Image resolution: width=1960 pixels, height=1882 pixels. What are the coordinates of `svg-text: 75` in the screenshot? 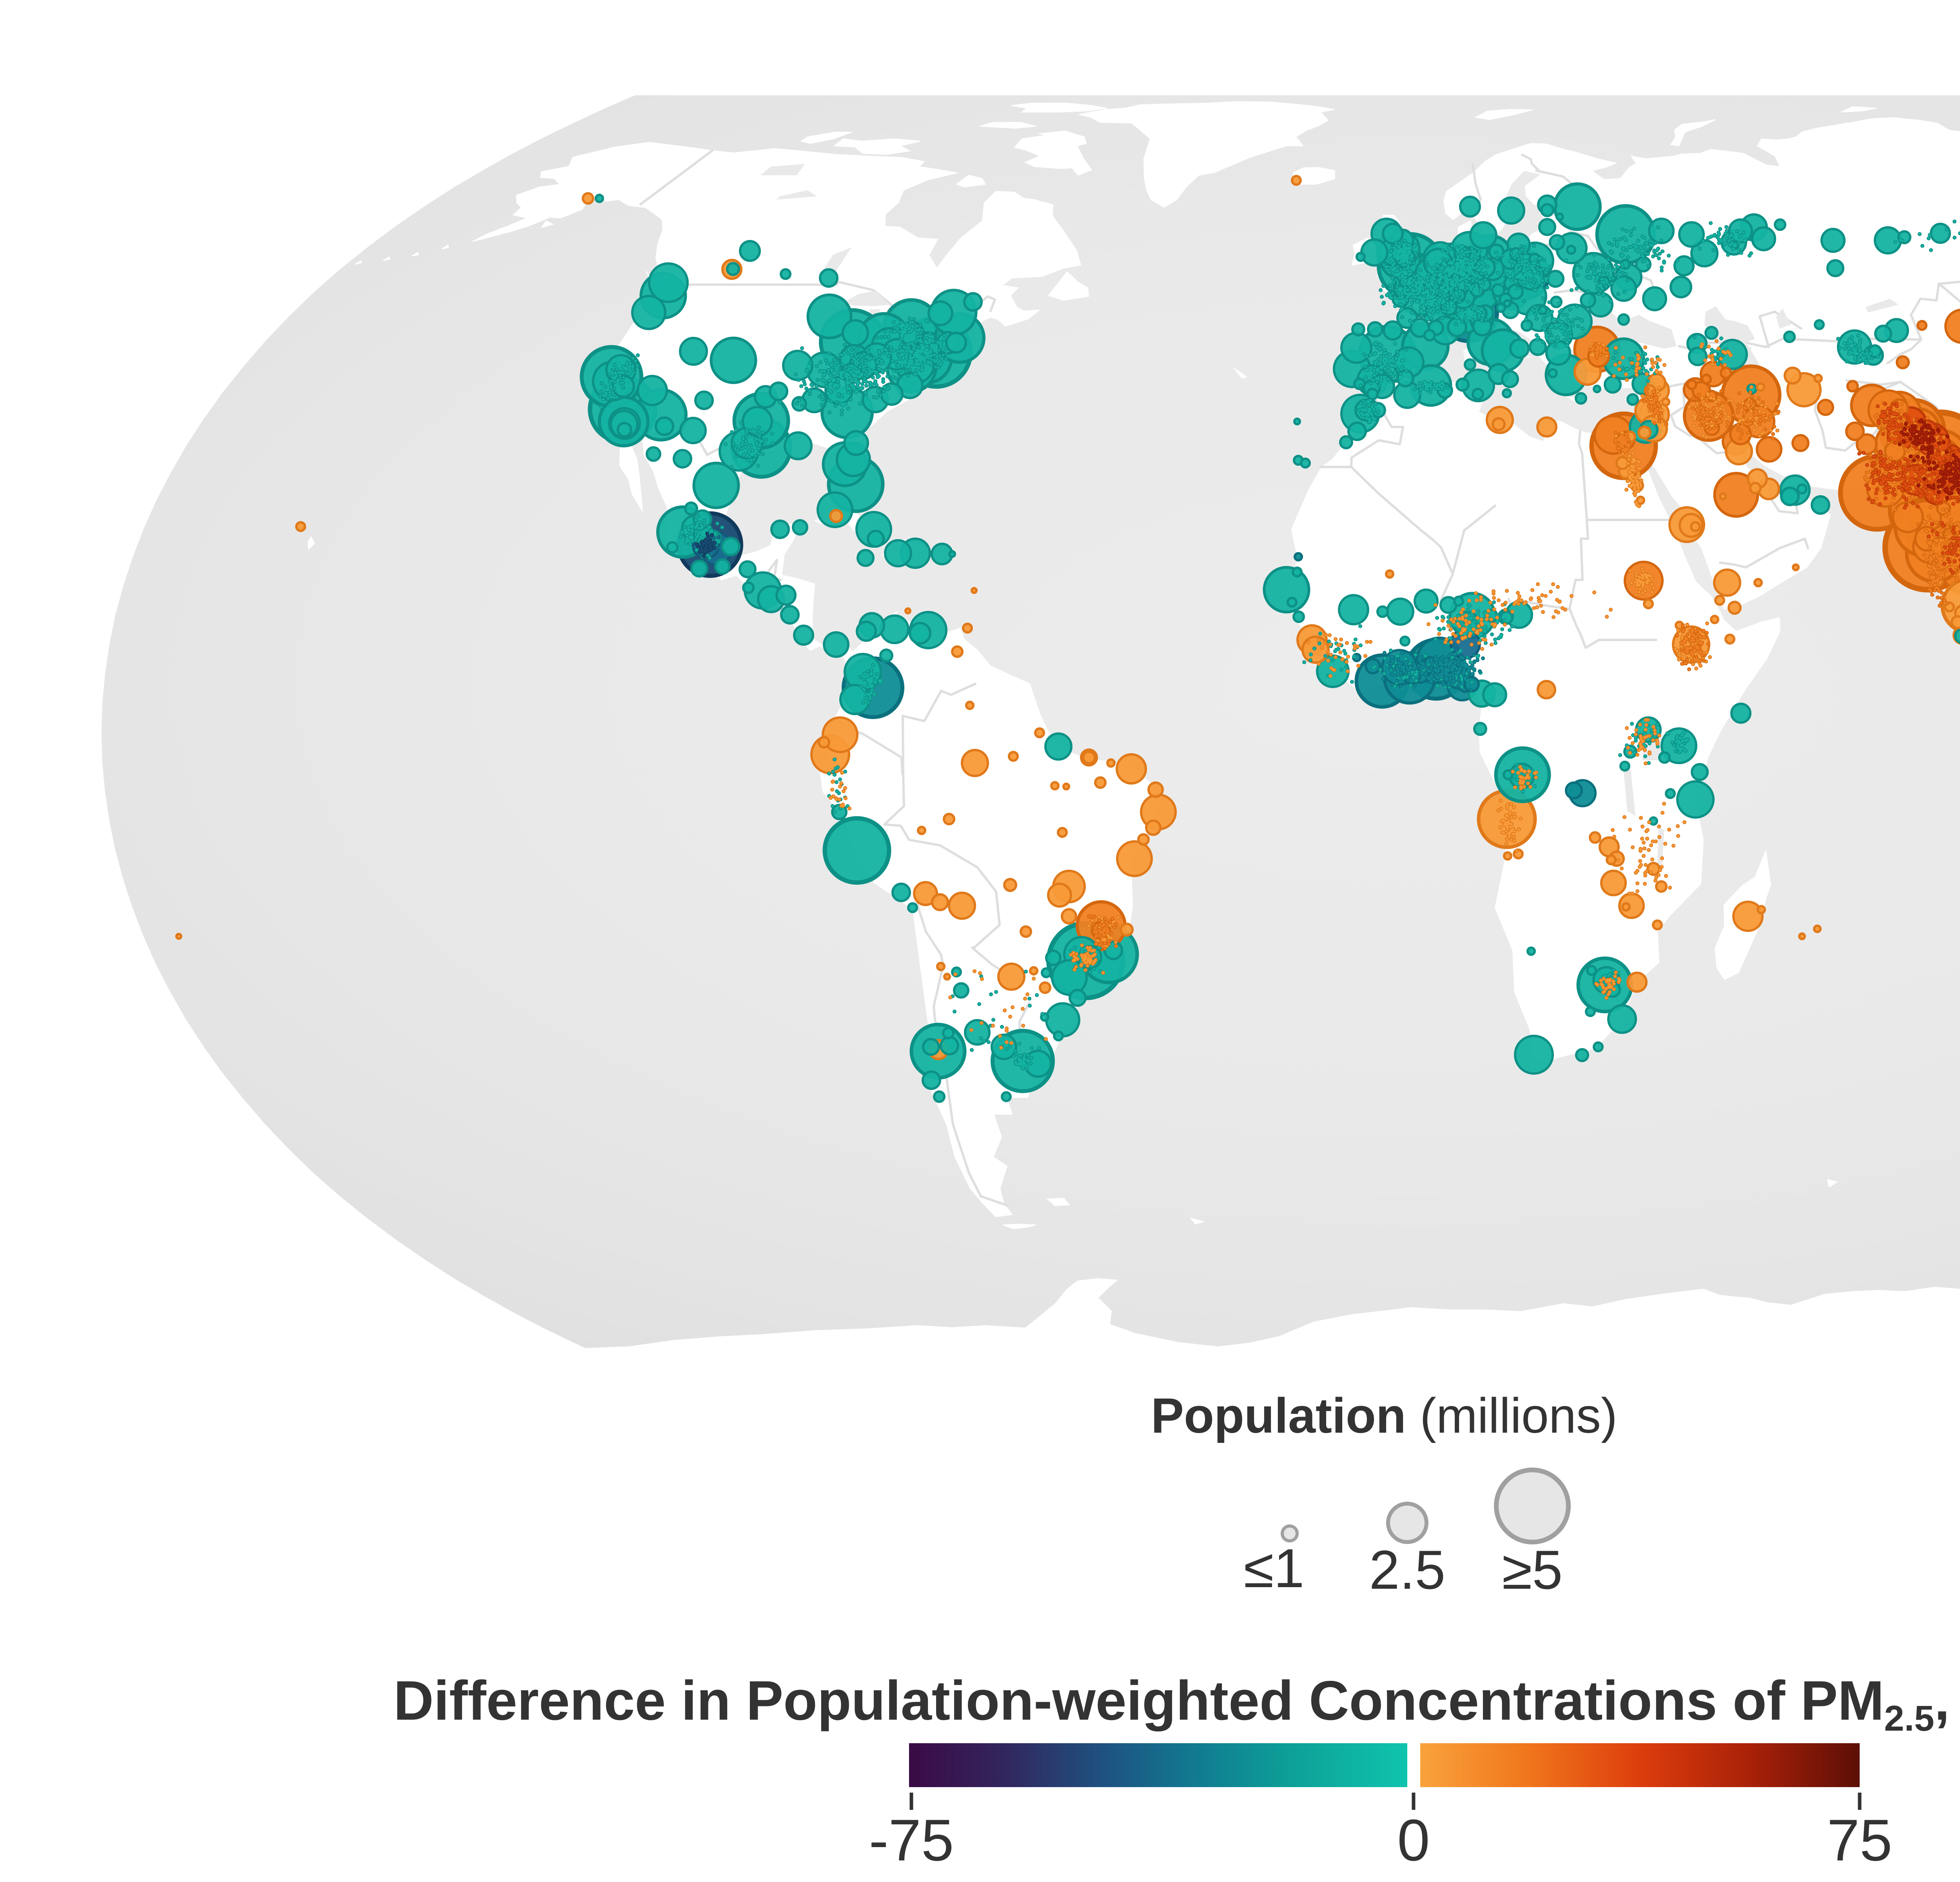 It's located at (1860, 1840).